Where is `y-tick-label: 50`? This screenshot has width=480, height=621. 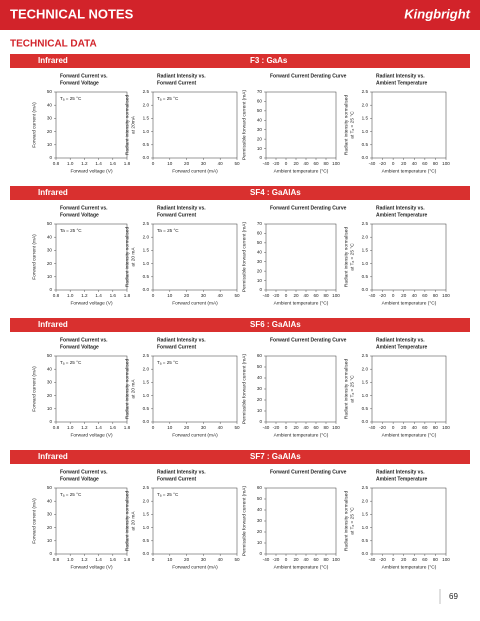 y-tick-label: 50 is located at coordinates (260, 366).